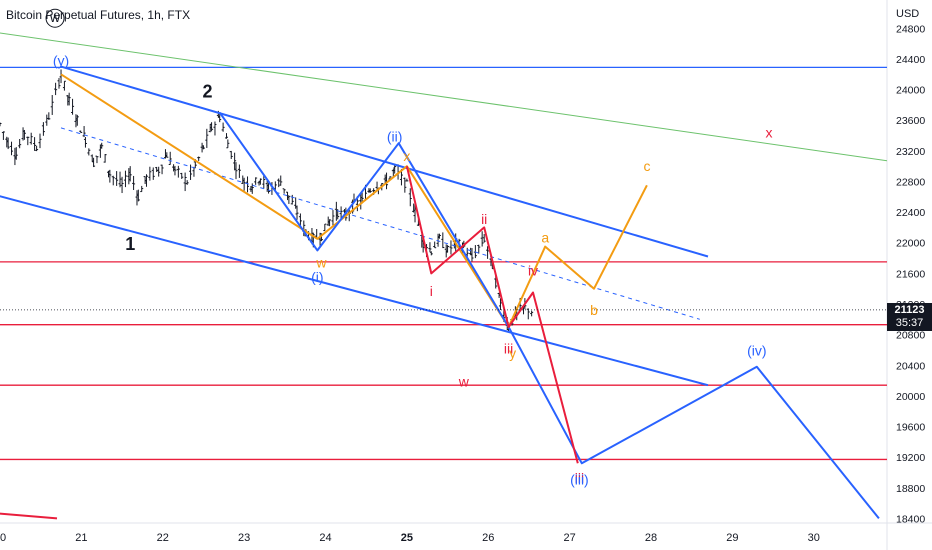  I want to click on y-tick-label: 23200, so click(910, 152).